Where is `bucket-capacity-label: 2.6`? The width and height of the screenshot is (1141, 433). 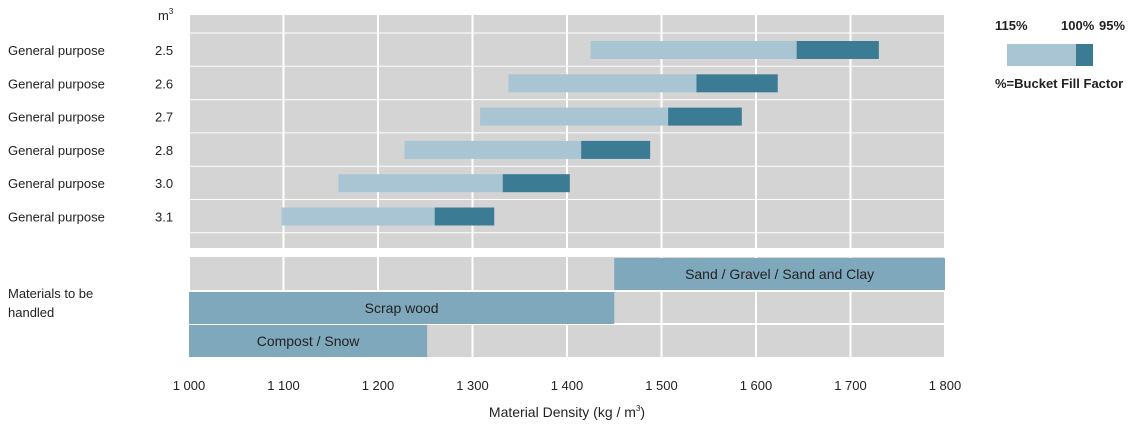 bucket-capacity-label: 2.6 is located at coordinates (164, 83).